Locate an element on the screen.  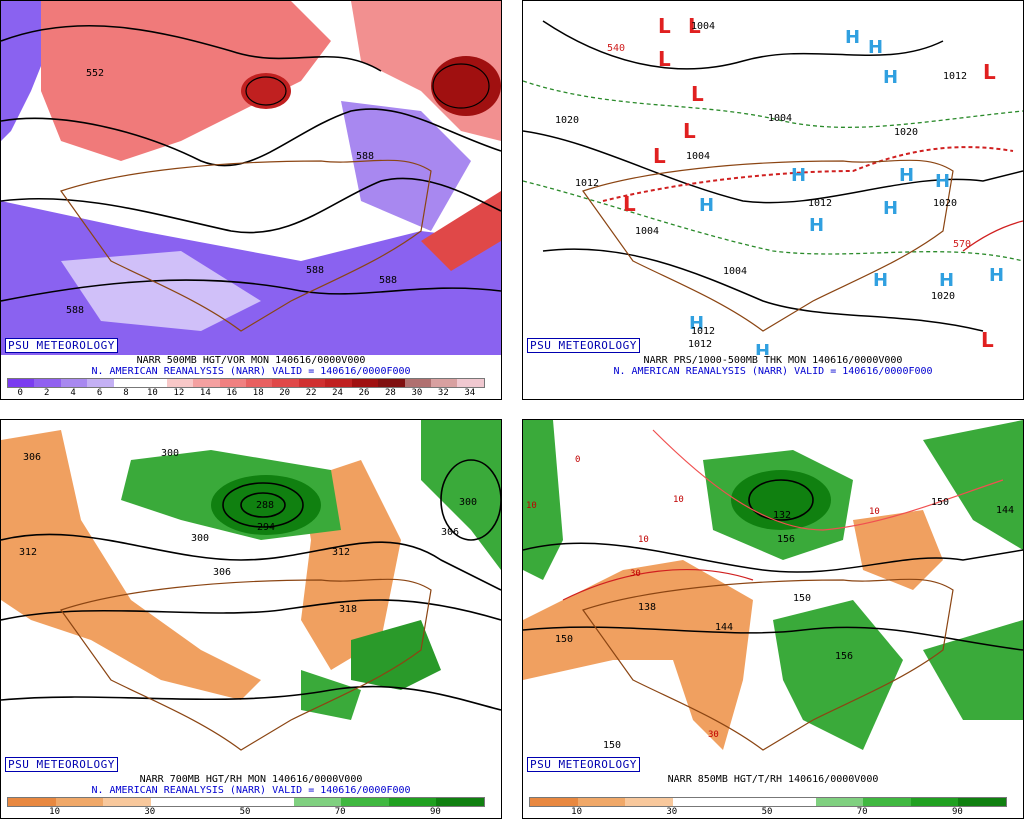
chart-caption: NARR 850MB HGT/T/RH 140616/0000V000 is located at coordinates (773, 779).